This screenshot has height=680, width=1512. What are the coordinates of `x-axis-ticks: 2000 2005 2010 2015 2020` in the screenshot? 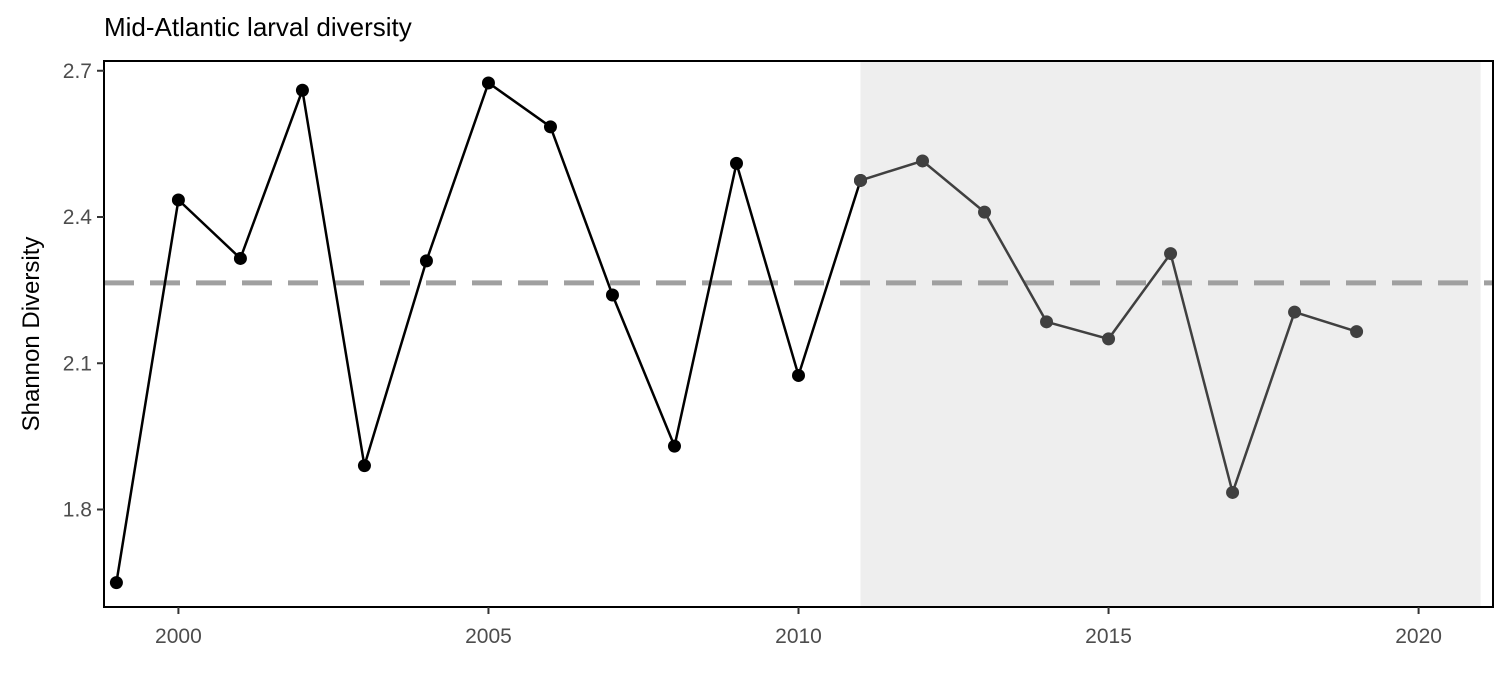 It's located at (798, 627).